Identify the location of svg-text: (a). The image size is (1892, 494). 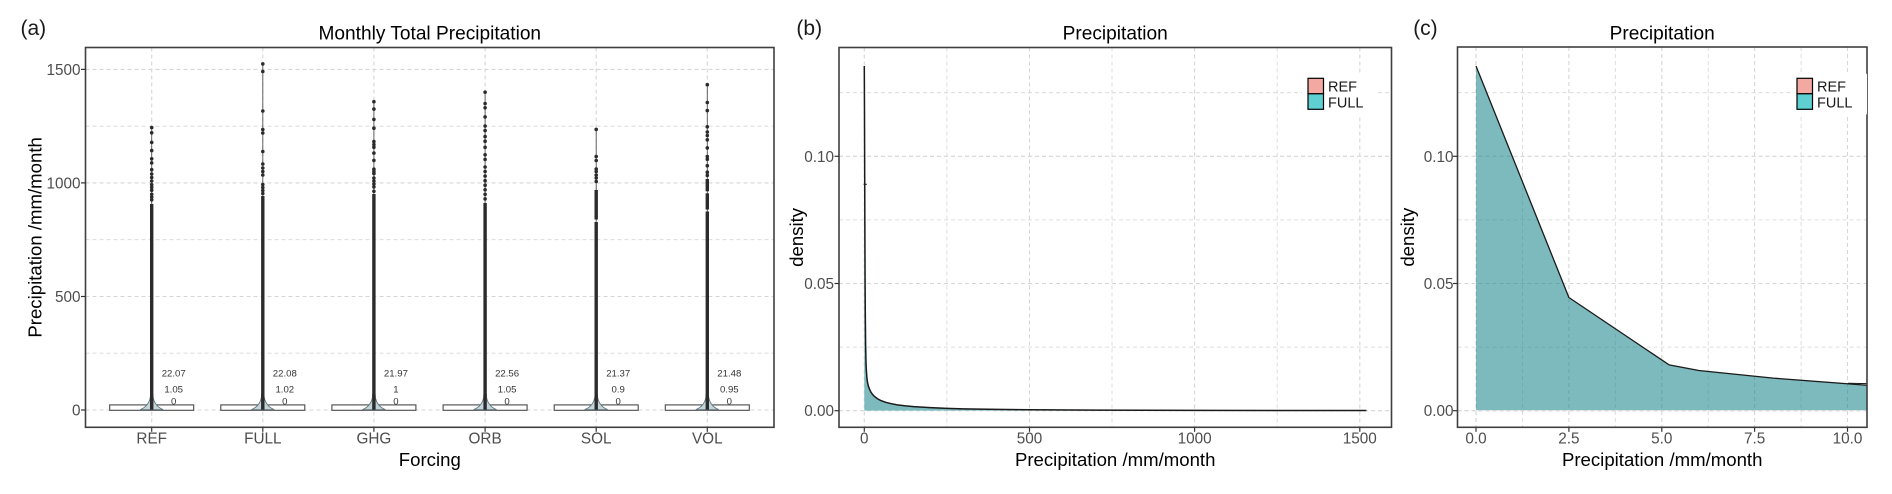
(34, 28).